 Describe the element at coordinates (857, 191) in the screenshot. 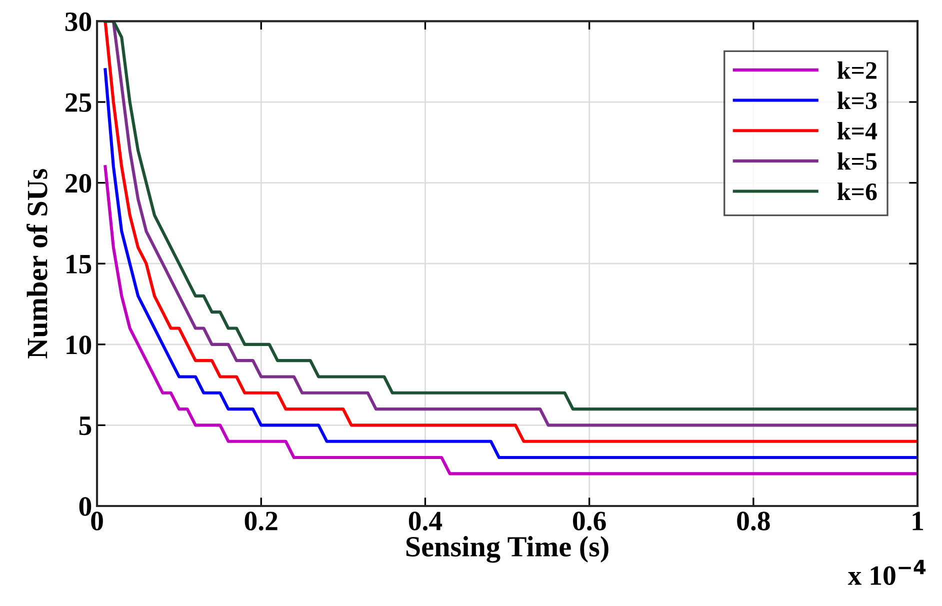

I see `legend-label: k=6` at that location.